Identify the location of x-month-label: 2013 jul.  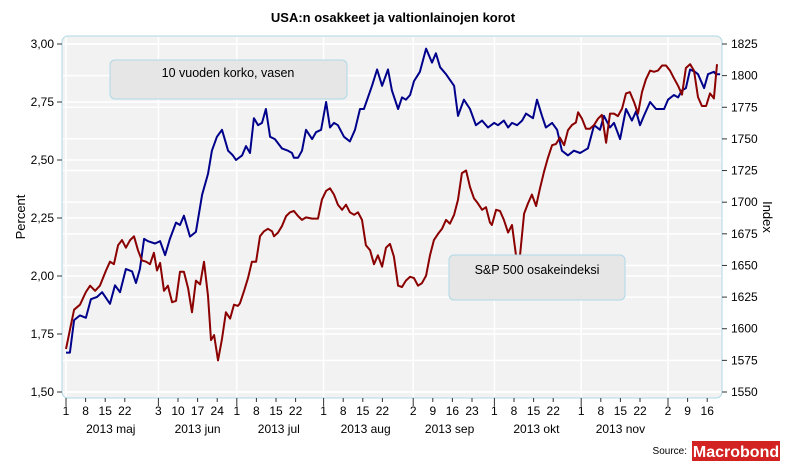
(279, 429).